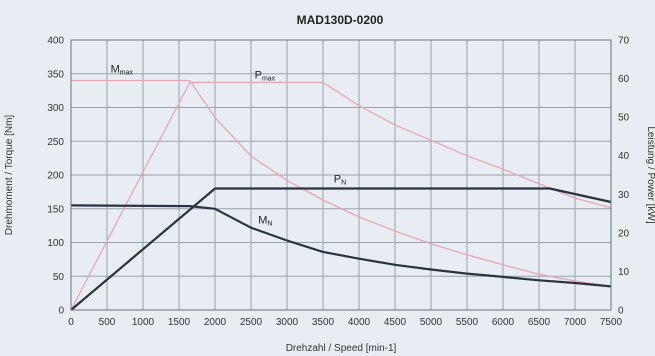 Image resolution: width=655 pixels, height=356 pixels. Describe the element at coordinates (9, 175) in the screenshot. I see `y-axis-label-left: Drehmoment / Torque [Nm]` at that location.